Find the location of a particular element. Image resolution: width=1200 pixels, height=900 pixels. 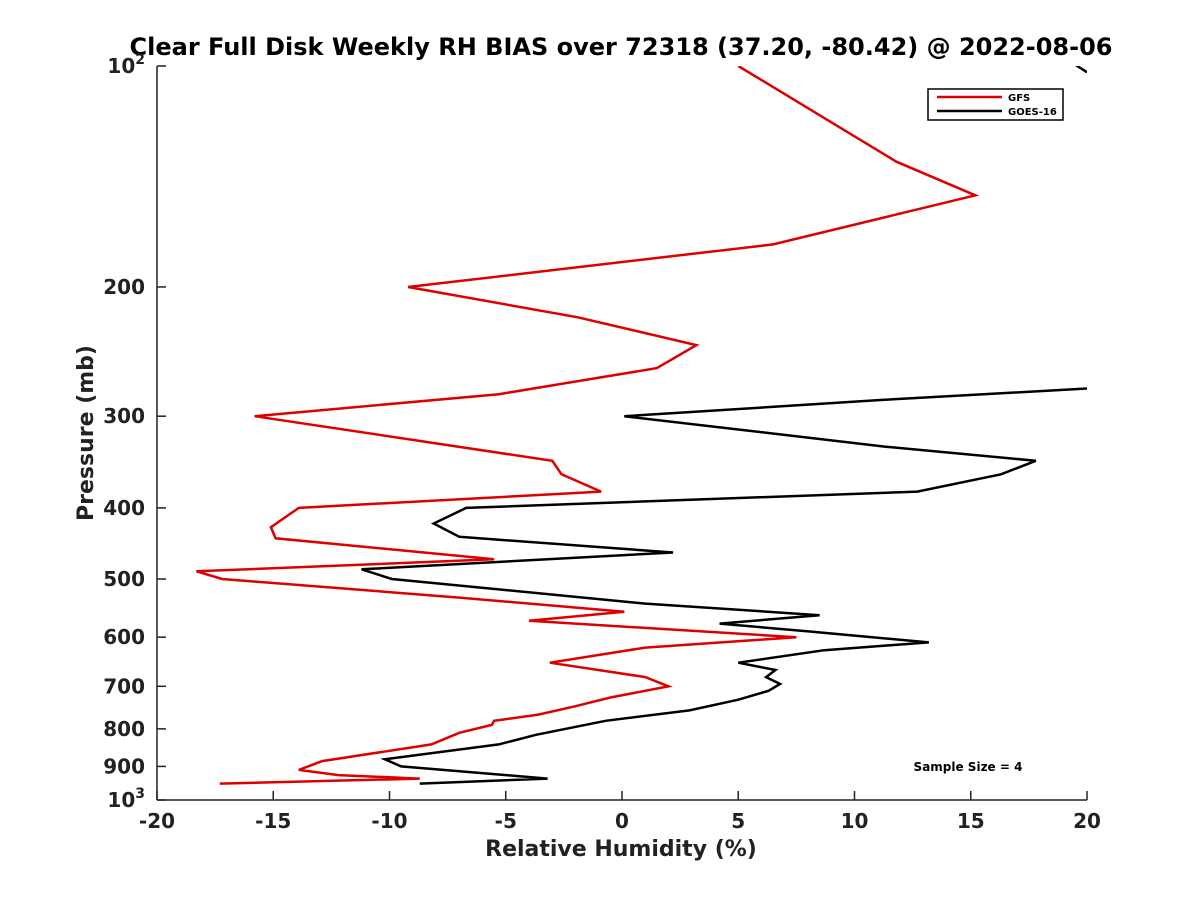

legend: GFS GOES-16 is located at coordinates (995, 104).